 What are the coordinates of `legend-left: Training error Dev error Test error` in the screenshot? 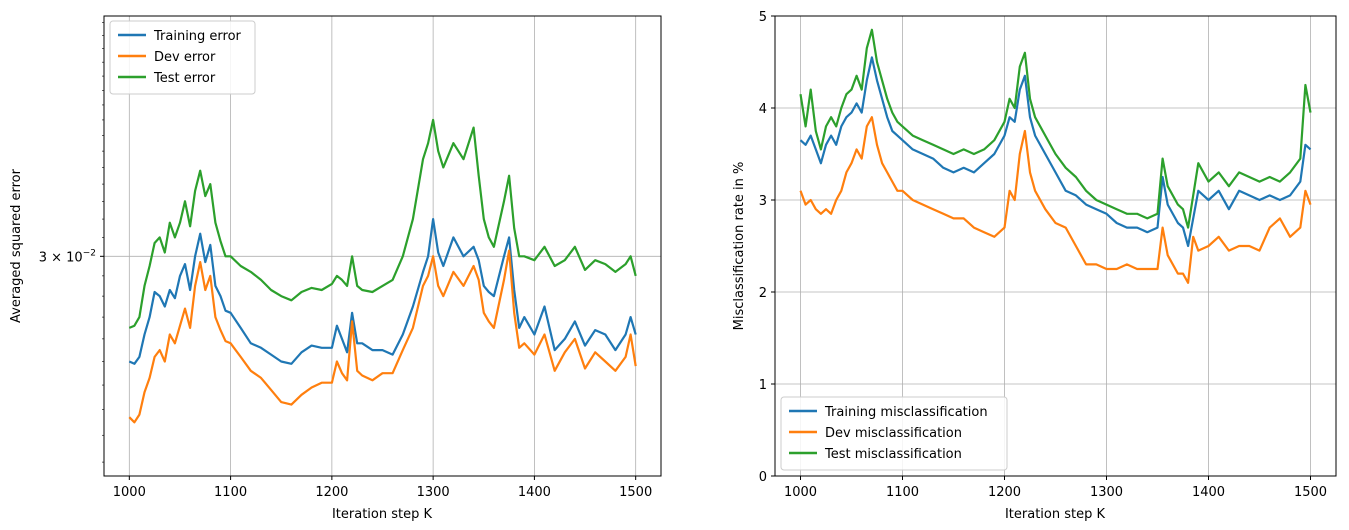 It's located at (182, 57).